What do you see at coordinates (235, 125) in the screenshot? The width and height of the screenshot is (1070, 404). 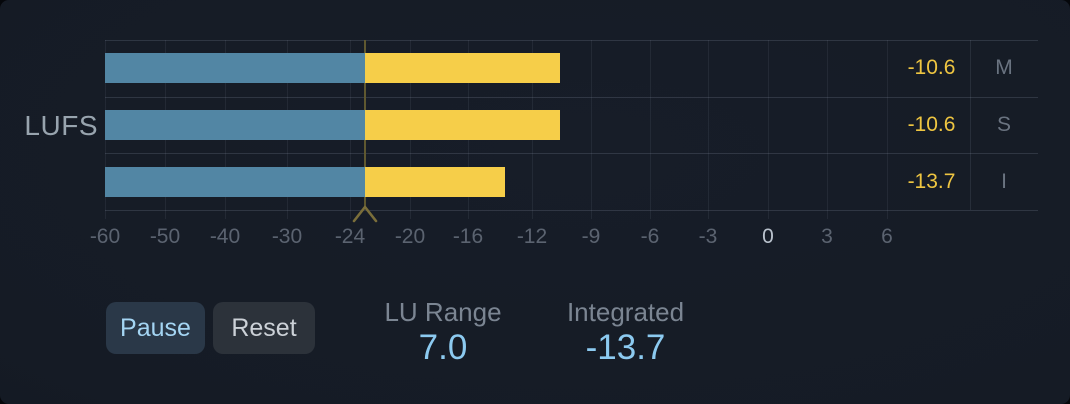 I see `bar-s-low-segment` at bounding box center [235, 125].